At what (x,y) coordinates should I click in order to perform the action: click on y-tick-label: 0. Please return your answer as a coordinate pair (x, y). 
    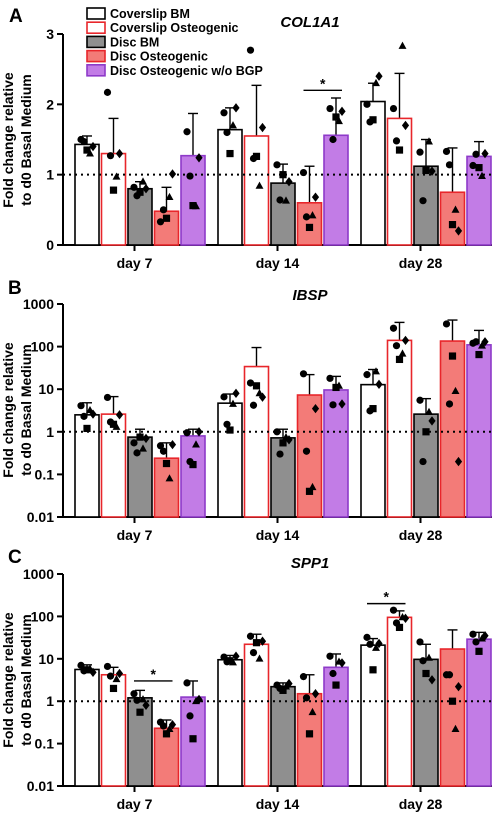
    Looking at the image, I should click on (50, 245).